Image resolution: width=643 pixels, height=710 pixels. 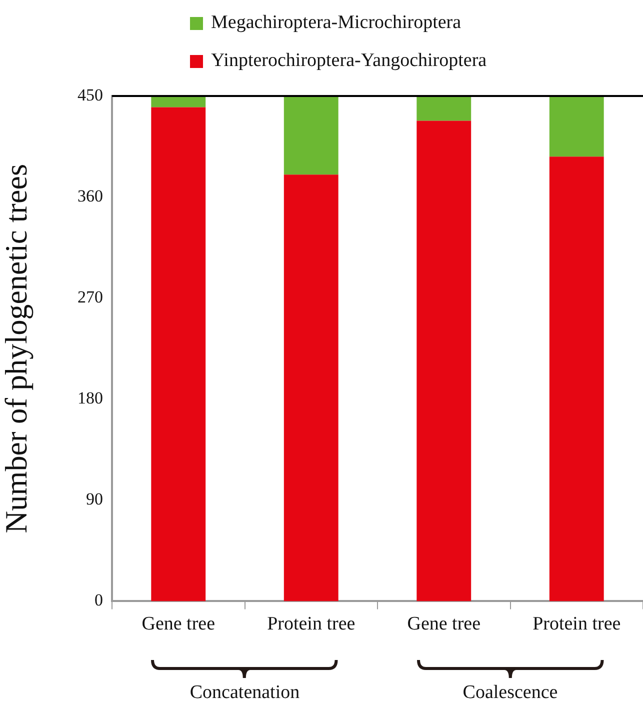 I want to click on y-tick-label: 270, so click(x=90, y=297).